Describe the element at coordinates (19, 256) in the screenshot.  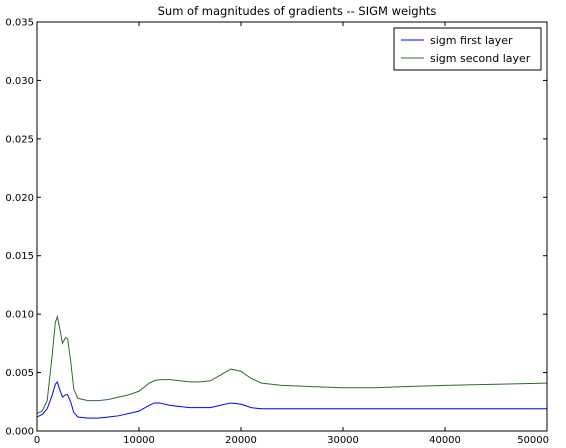
I see `y-tick-label: 0.015` at that location.